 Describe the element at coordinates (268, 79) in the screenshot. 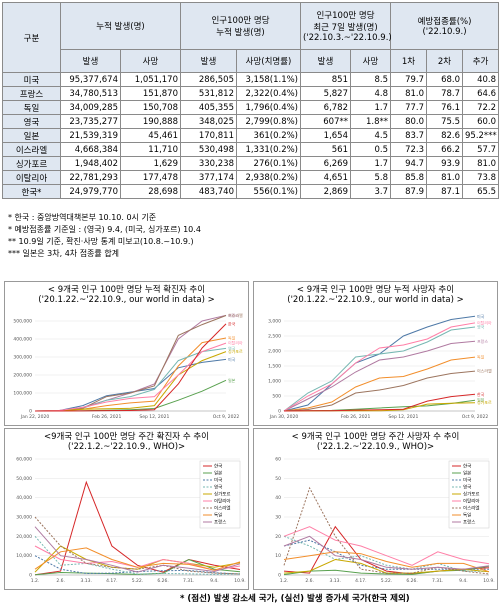

I see `value-cell: 3,158(1.1%)` at that location.